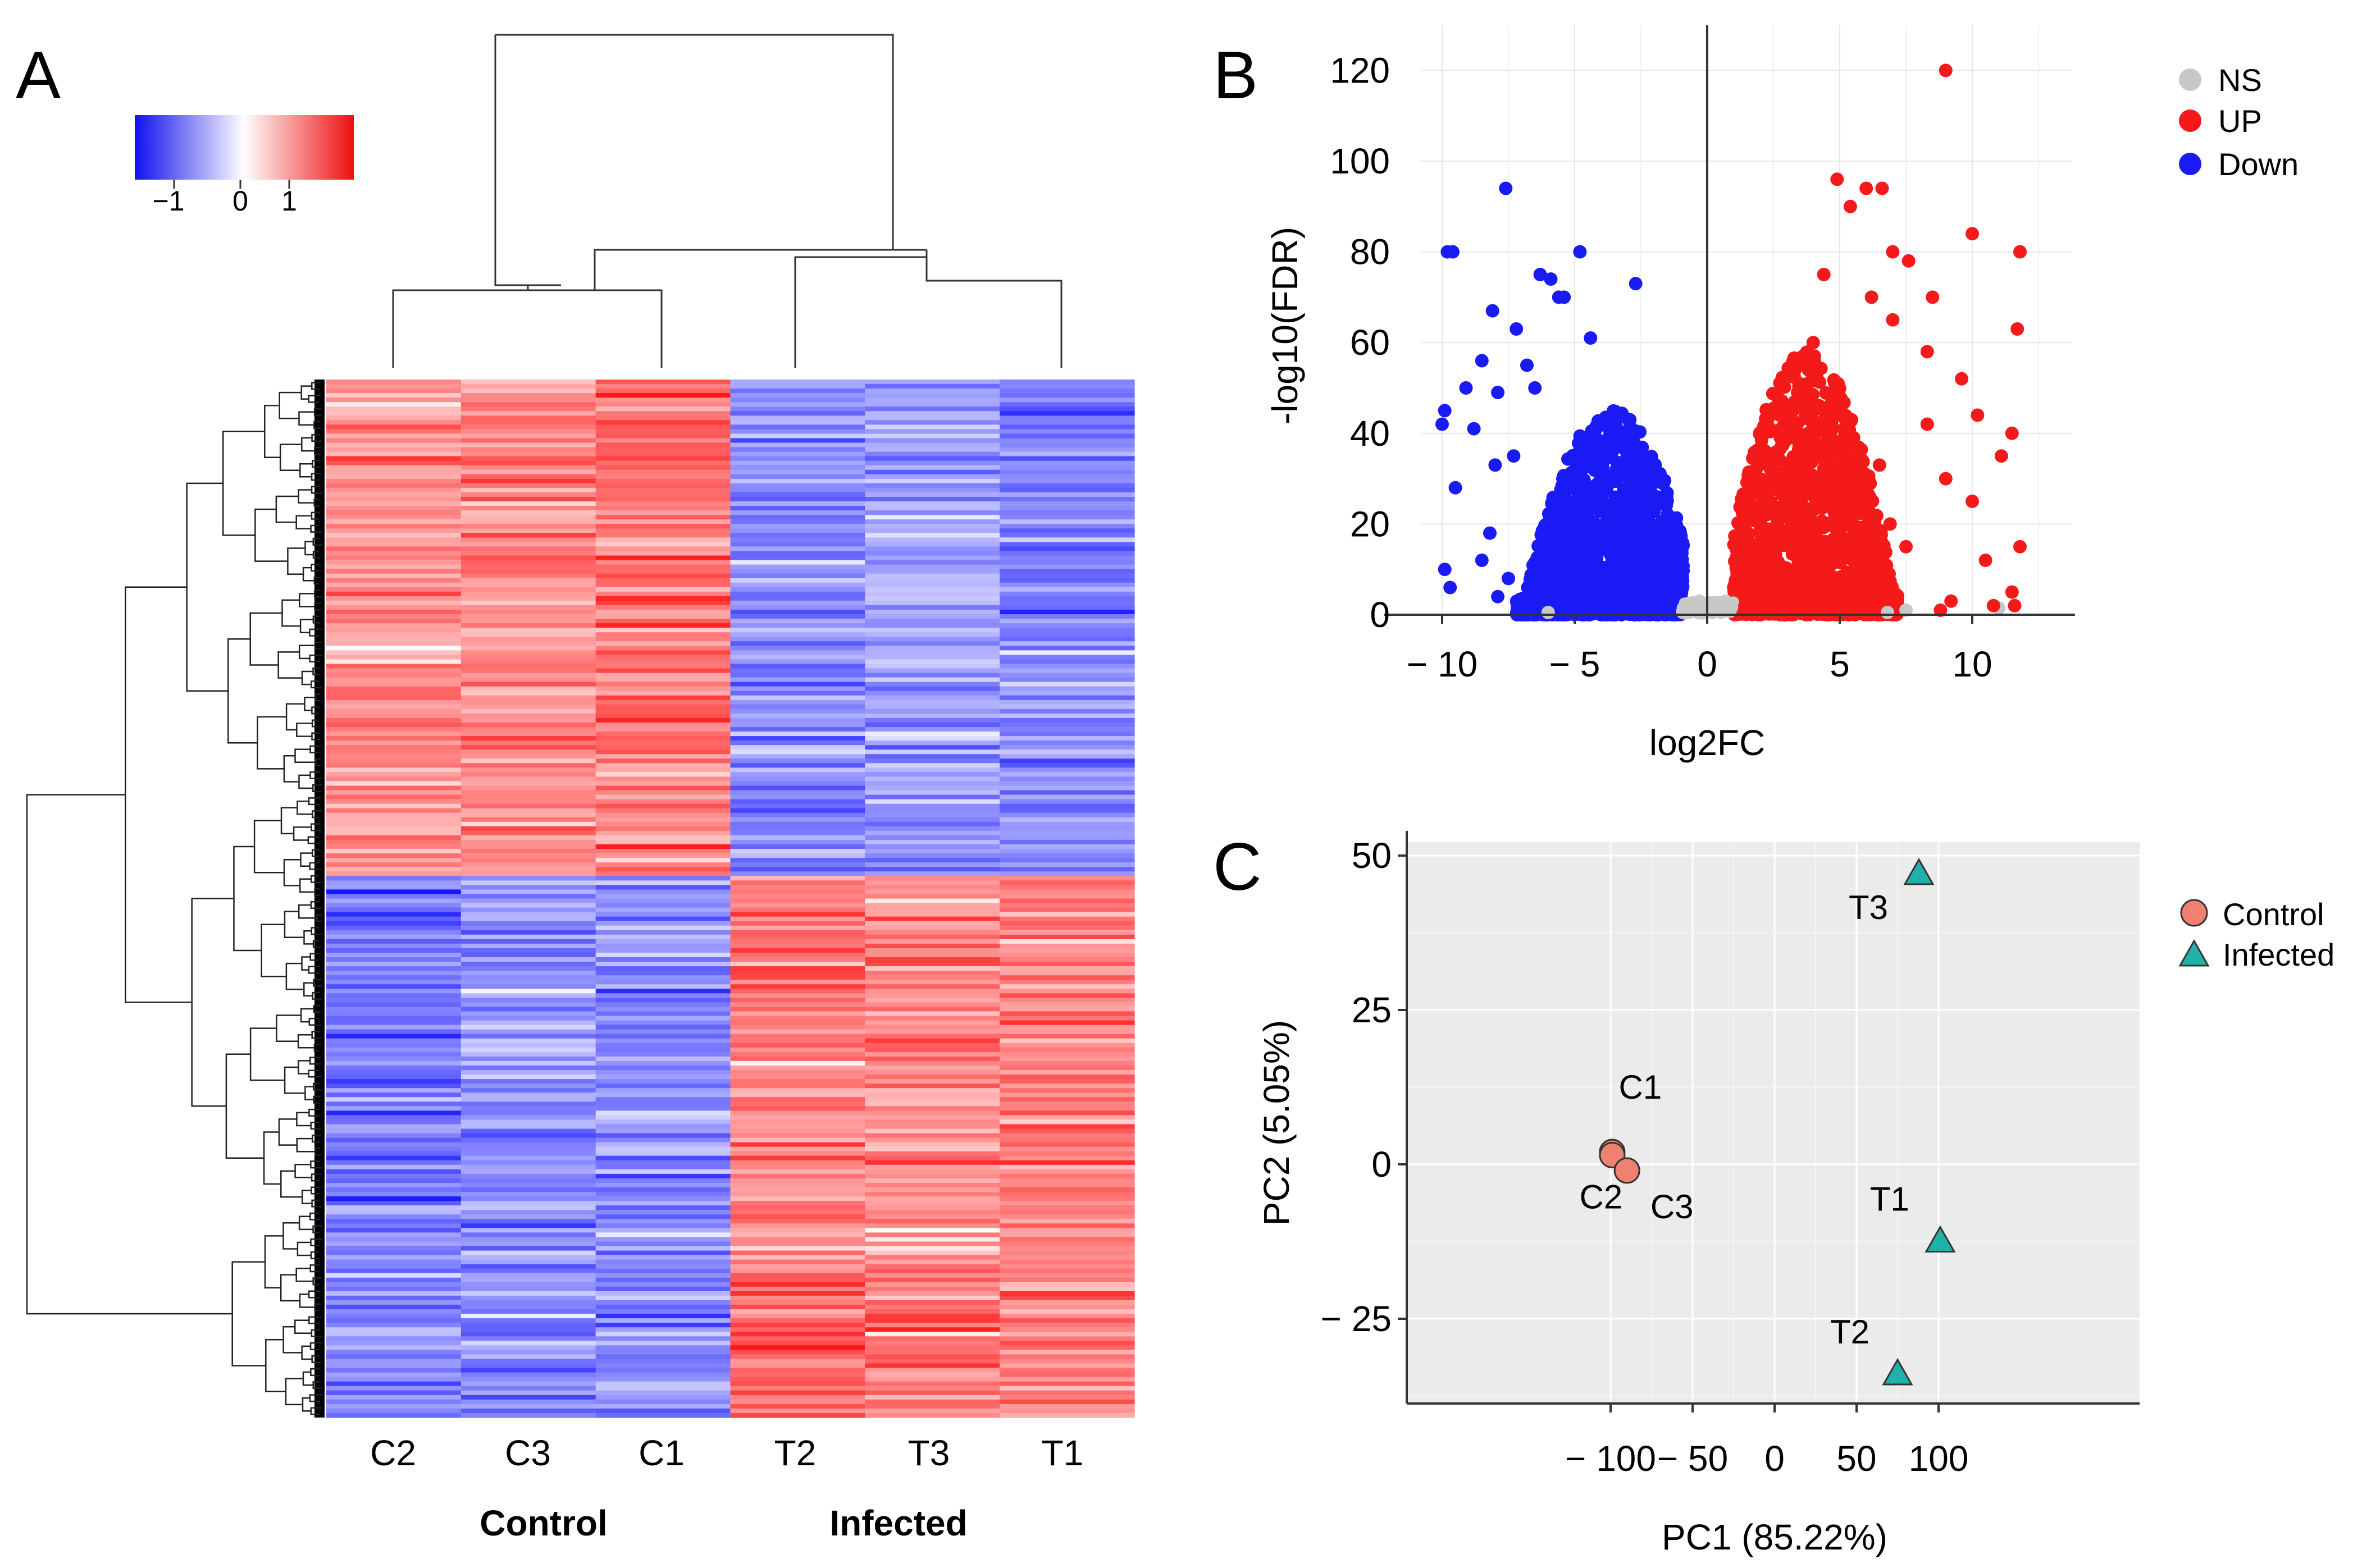 The height and width of the screenshot is (1568, 2353). Describe the element at coordinates (2190, 120) in the screenshot. I see `legend-marker-up` at that location.